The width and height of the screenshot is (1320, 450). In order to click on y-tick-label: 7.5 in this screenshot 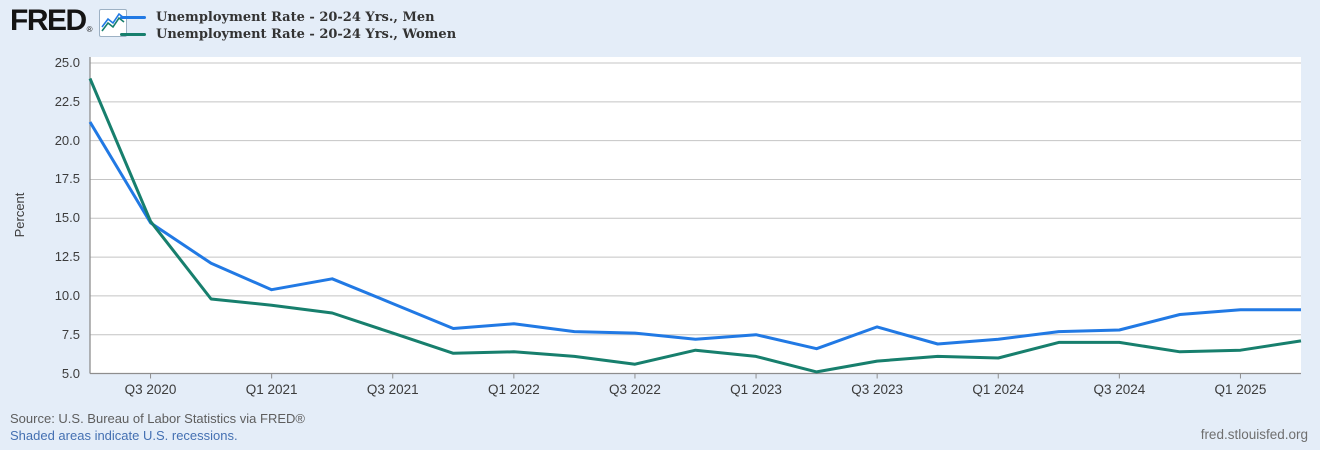, I will do `click(70, 334)`.